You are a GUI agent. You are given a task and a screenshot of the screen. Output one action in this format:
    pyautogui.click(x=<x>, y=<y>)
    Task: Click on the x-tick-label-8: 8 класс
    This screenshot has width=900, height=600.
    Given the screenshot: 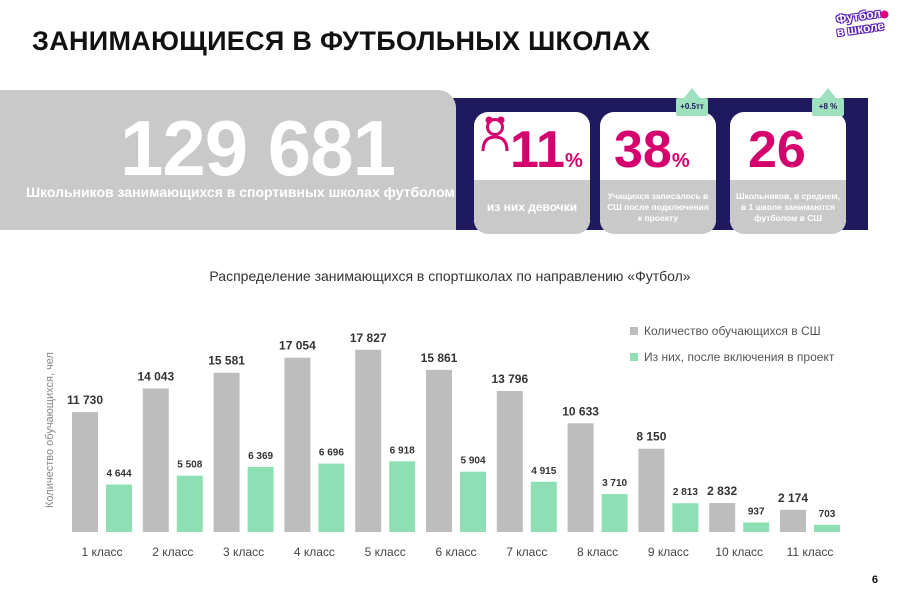 What is the action you would take?
    pyautogui.click(x=597, y=552)
    